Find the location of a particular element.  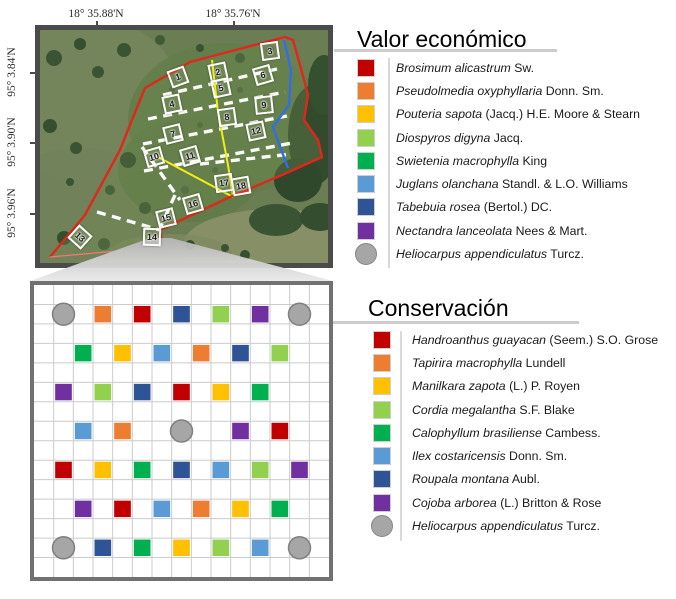

plot-number: 3 is located at coordinates (270, 50).